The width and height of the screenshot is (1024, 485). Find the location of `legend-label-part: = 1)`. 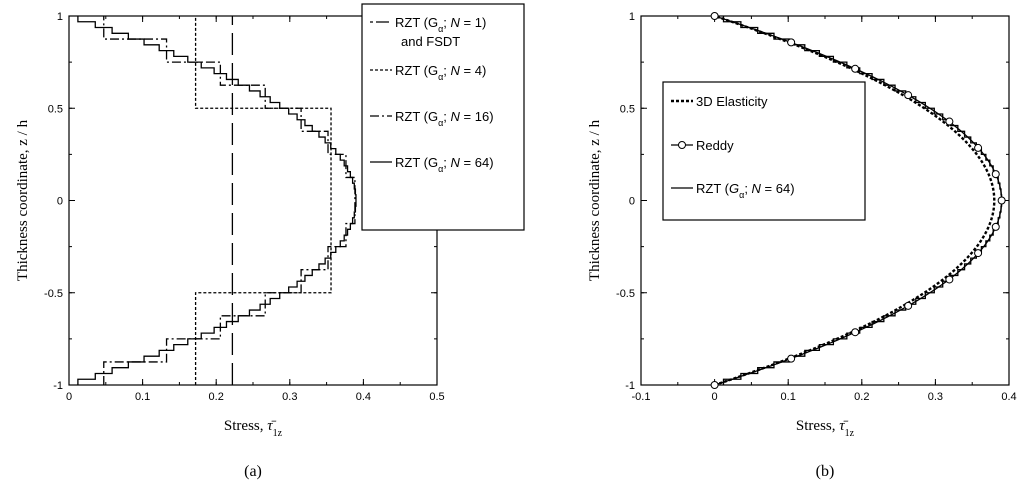

legend-label-part: = 1) is located at coordinates (473, 22).